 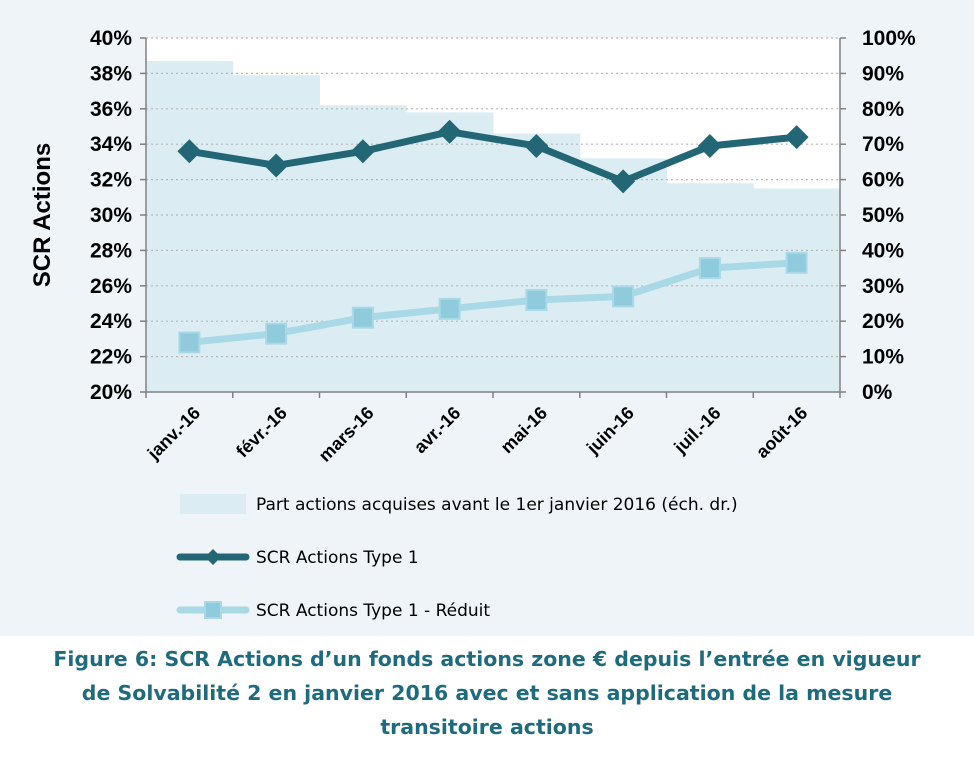 What do you see at coordinates (111, 250) in the screenshot?
I see `y-tick-label: 28%` at bounding box center [111, 250].